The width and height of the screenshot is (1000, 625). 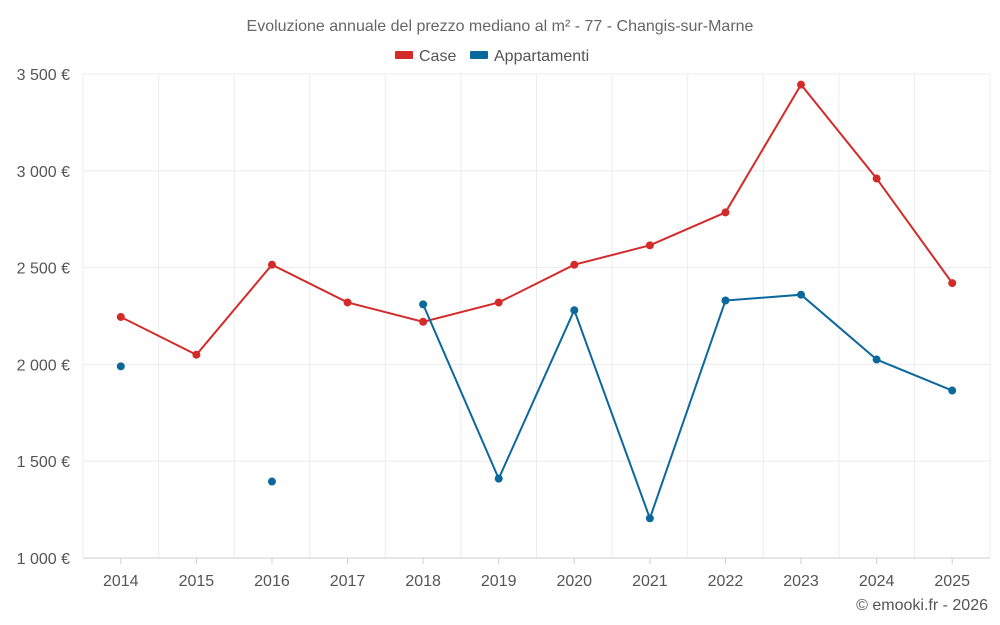 I want to click on y-tick-label: 2 000 €, so click(x=43, y=365).